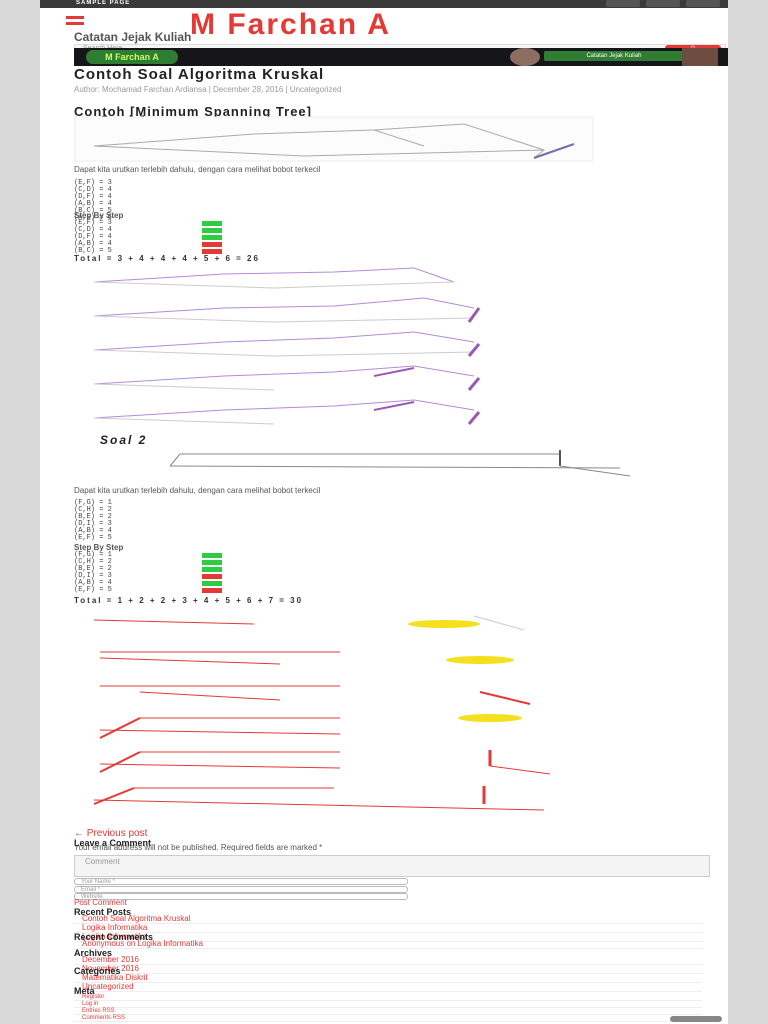 This screenshot has height=1024, width=768. Describe the element at coordinates (388, 987) in the screenshot. I see `category-link: Uncategorized` at that location.